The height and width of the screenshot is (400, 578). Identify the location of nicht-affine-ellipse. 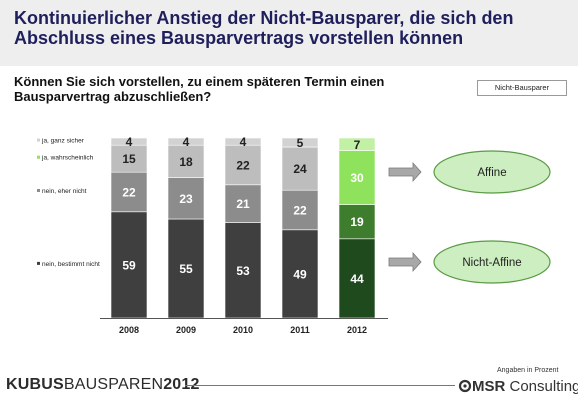
(492, 262).